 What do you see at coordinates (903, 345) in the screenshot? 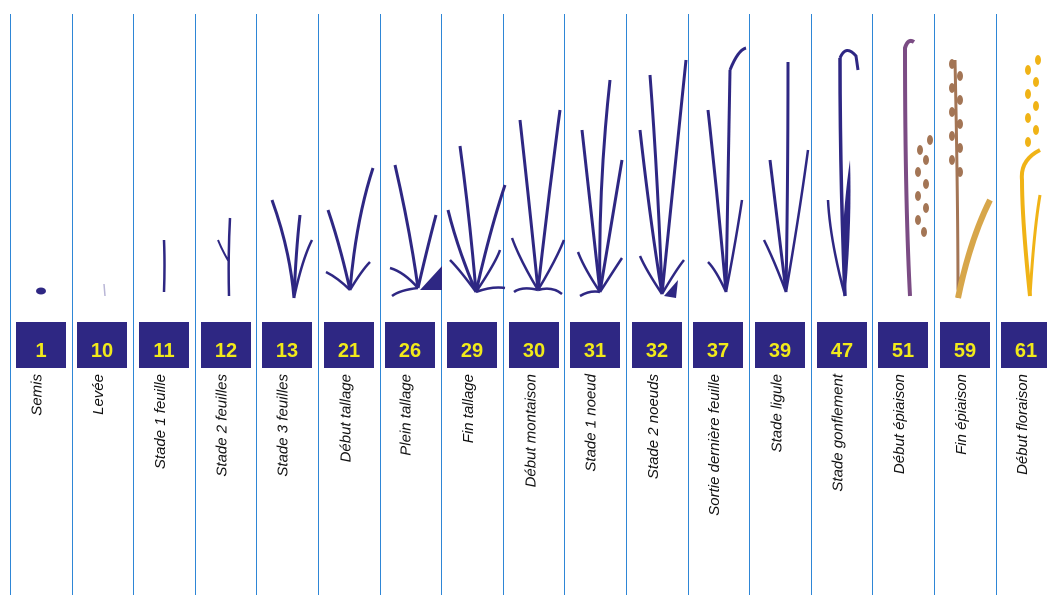
I see `stage-code-badge: 51` at bounding box center [903, 345].